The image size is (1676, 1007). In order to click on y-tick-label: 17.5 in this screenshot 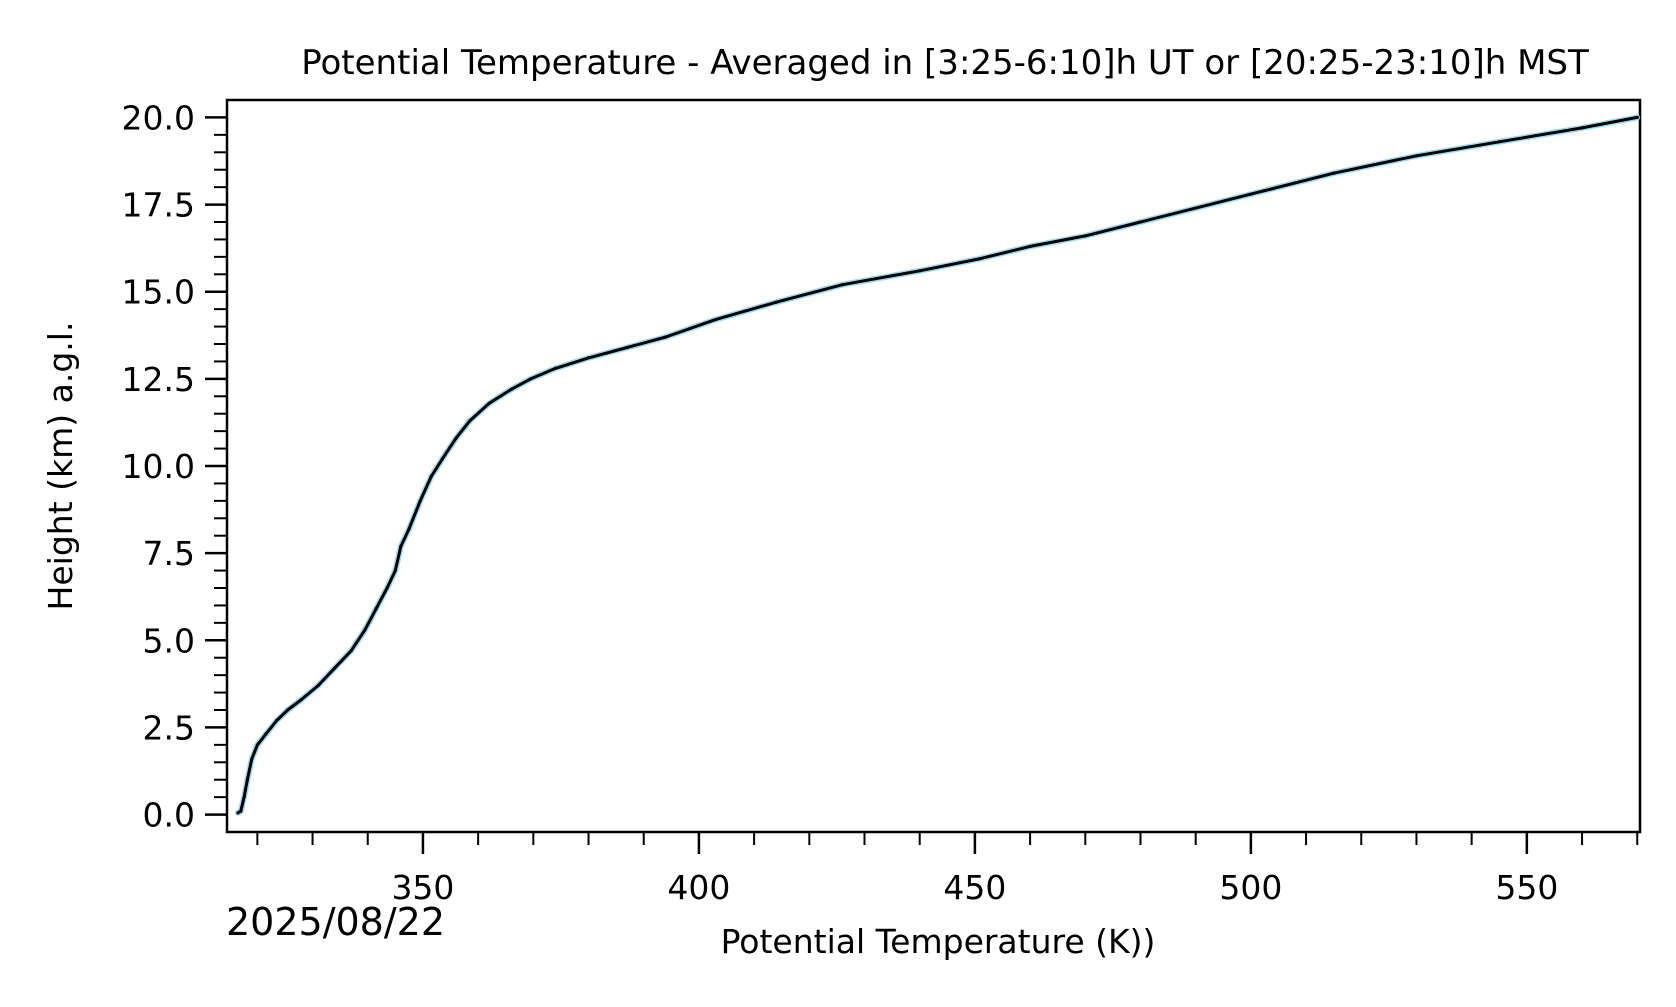, I will do `click(158, 205)`.